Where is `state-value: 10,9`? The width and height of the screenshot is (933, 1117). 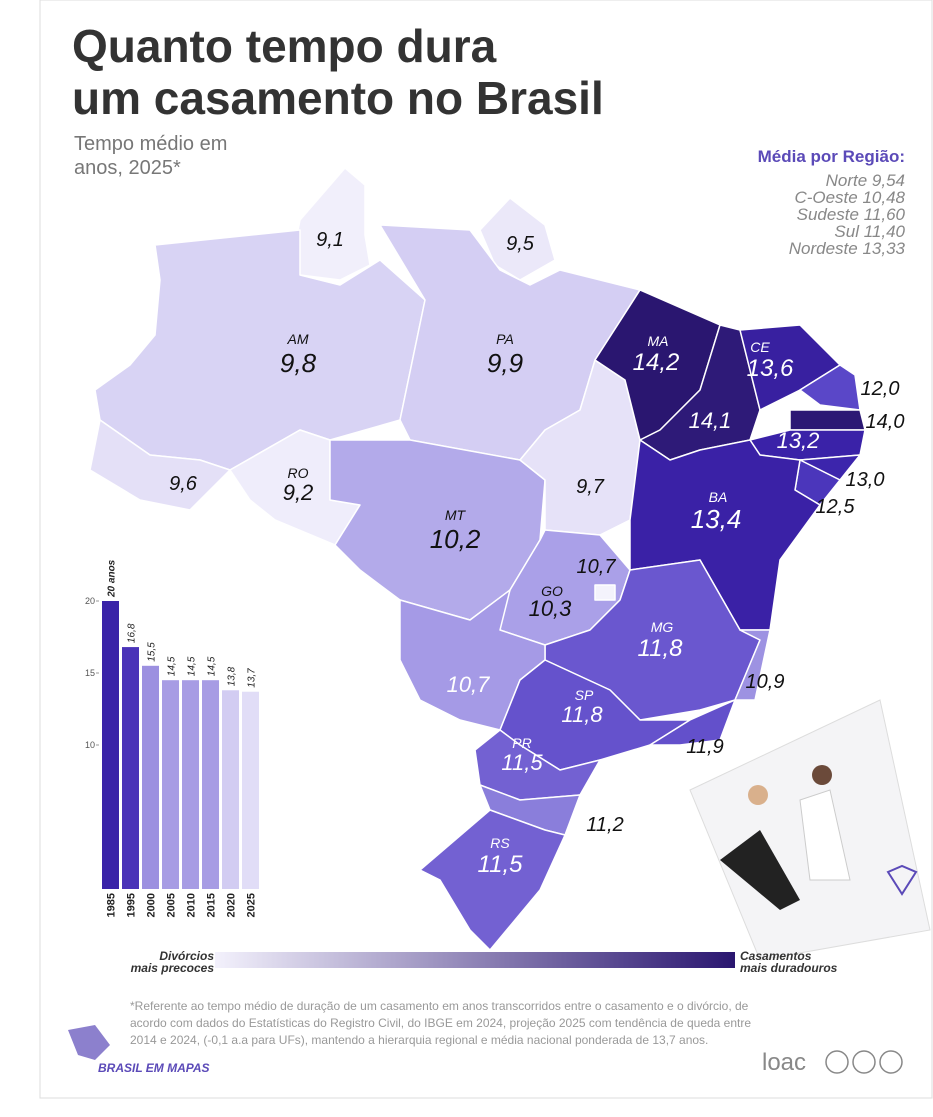
state-value: 10,9 is located at coordinates (765, 682).